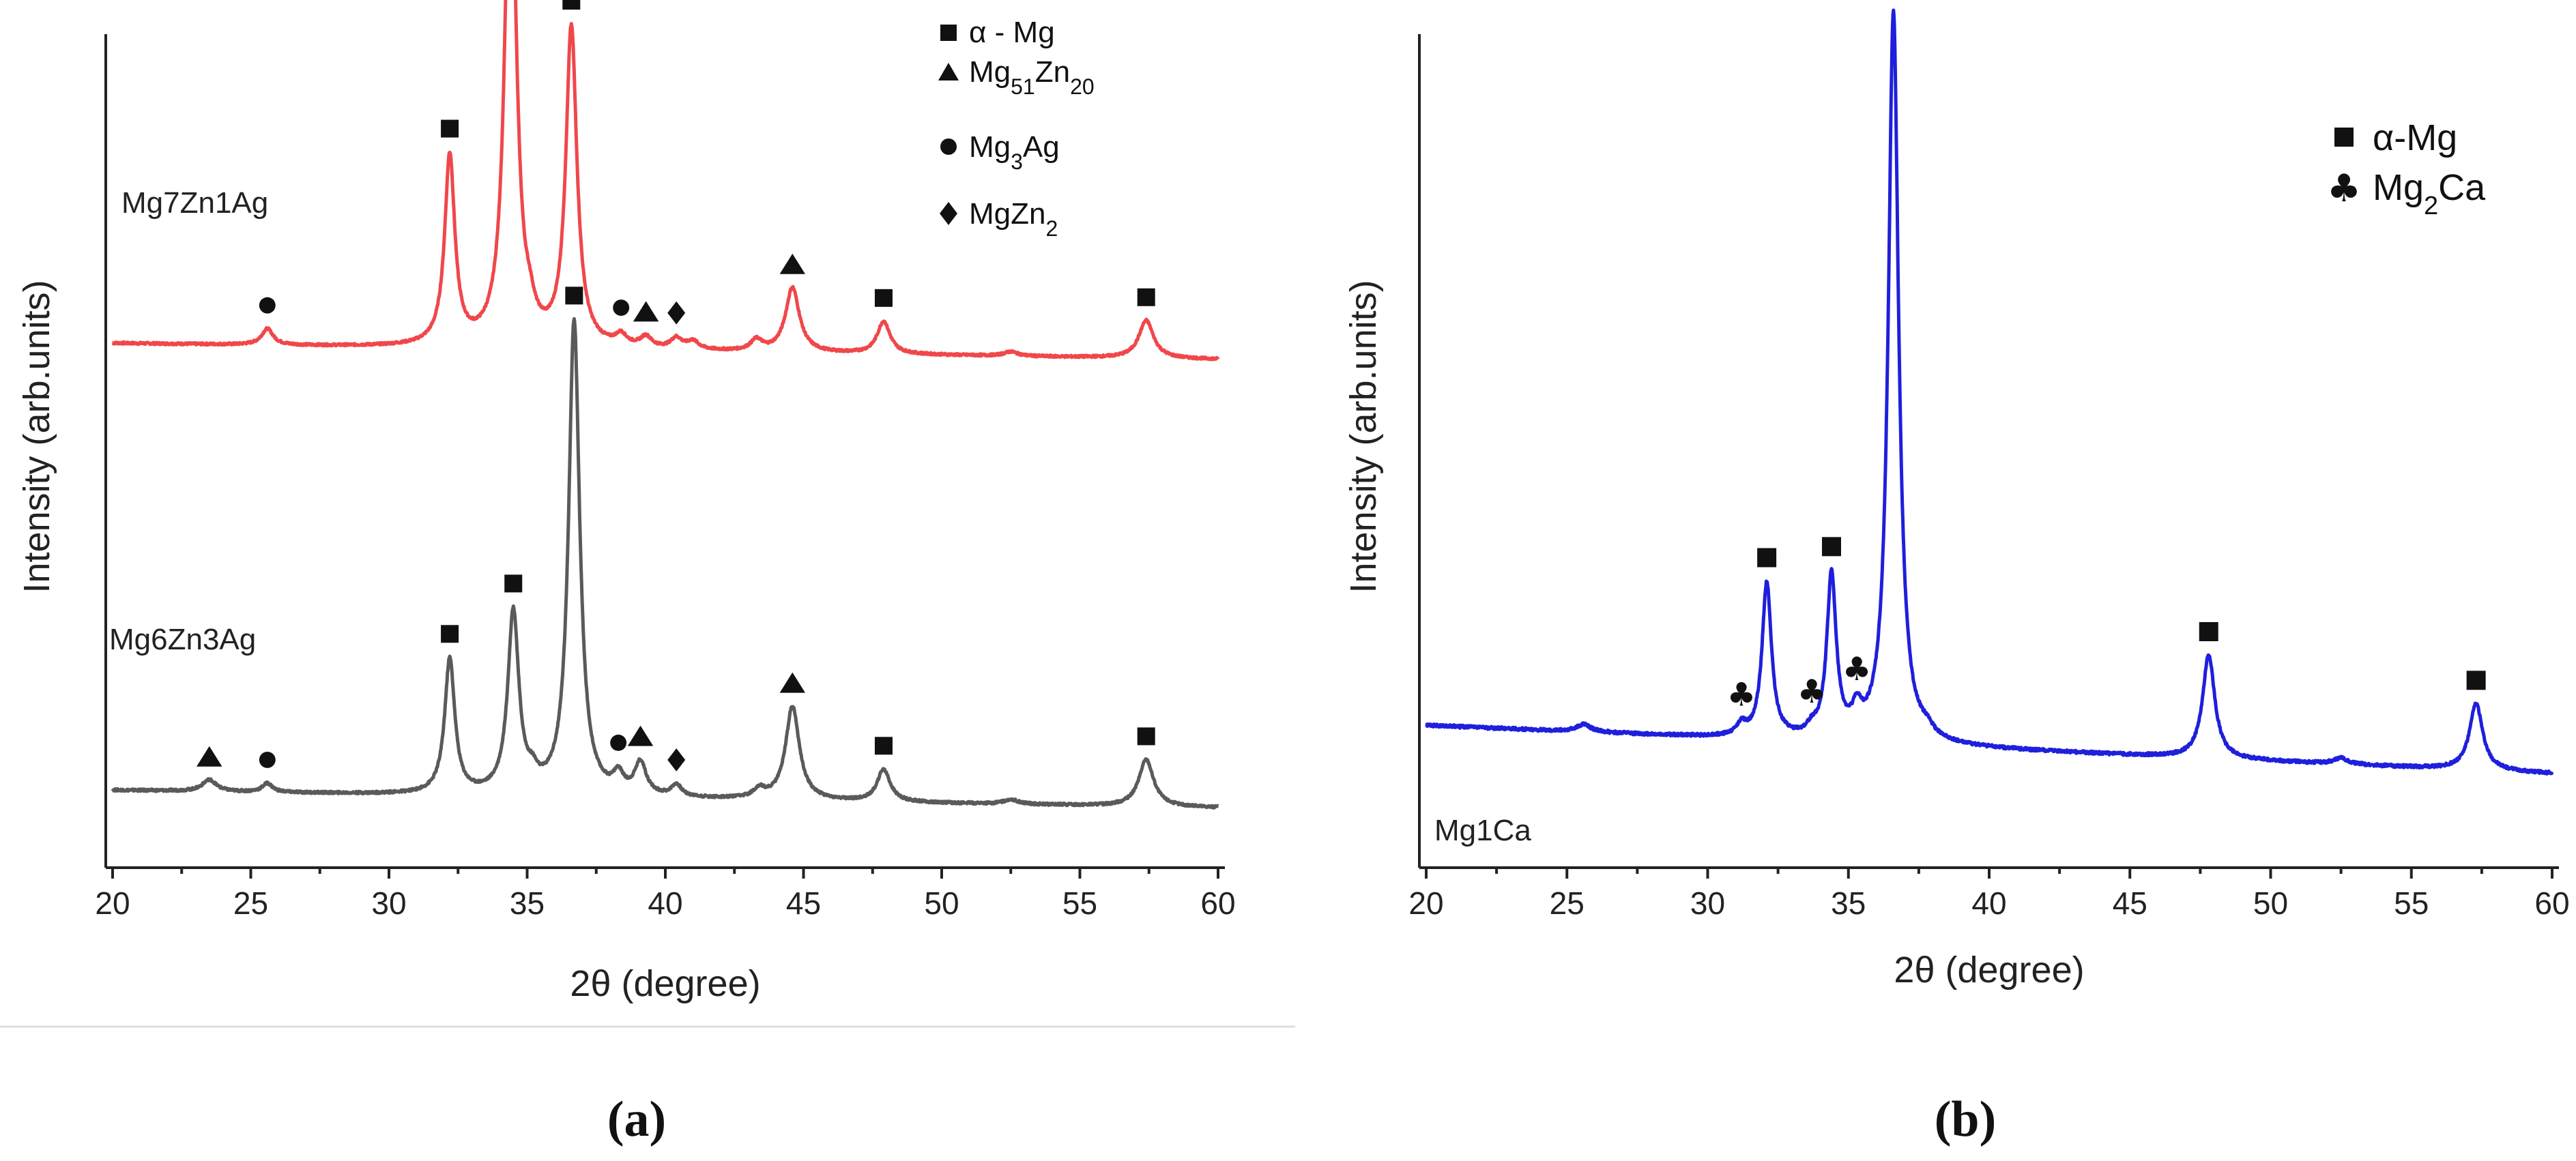 The width and height of the screenshot is (2576, 1161). I want to click on legend-label-alpha-mg: α - Mg, so click(1012, 32).